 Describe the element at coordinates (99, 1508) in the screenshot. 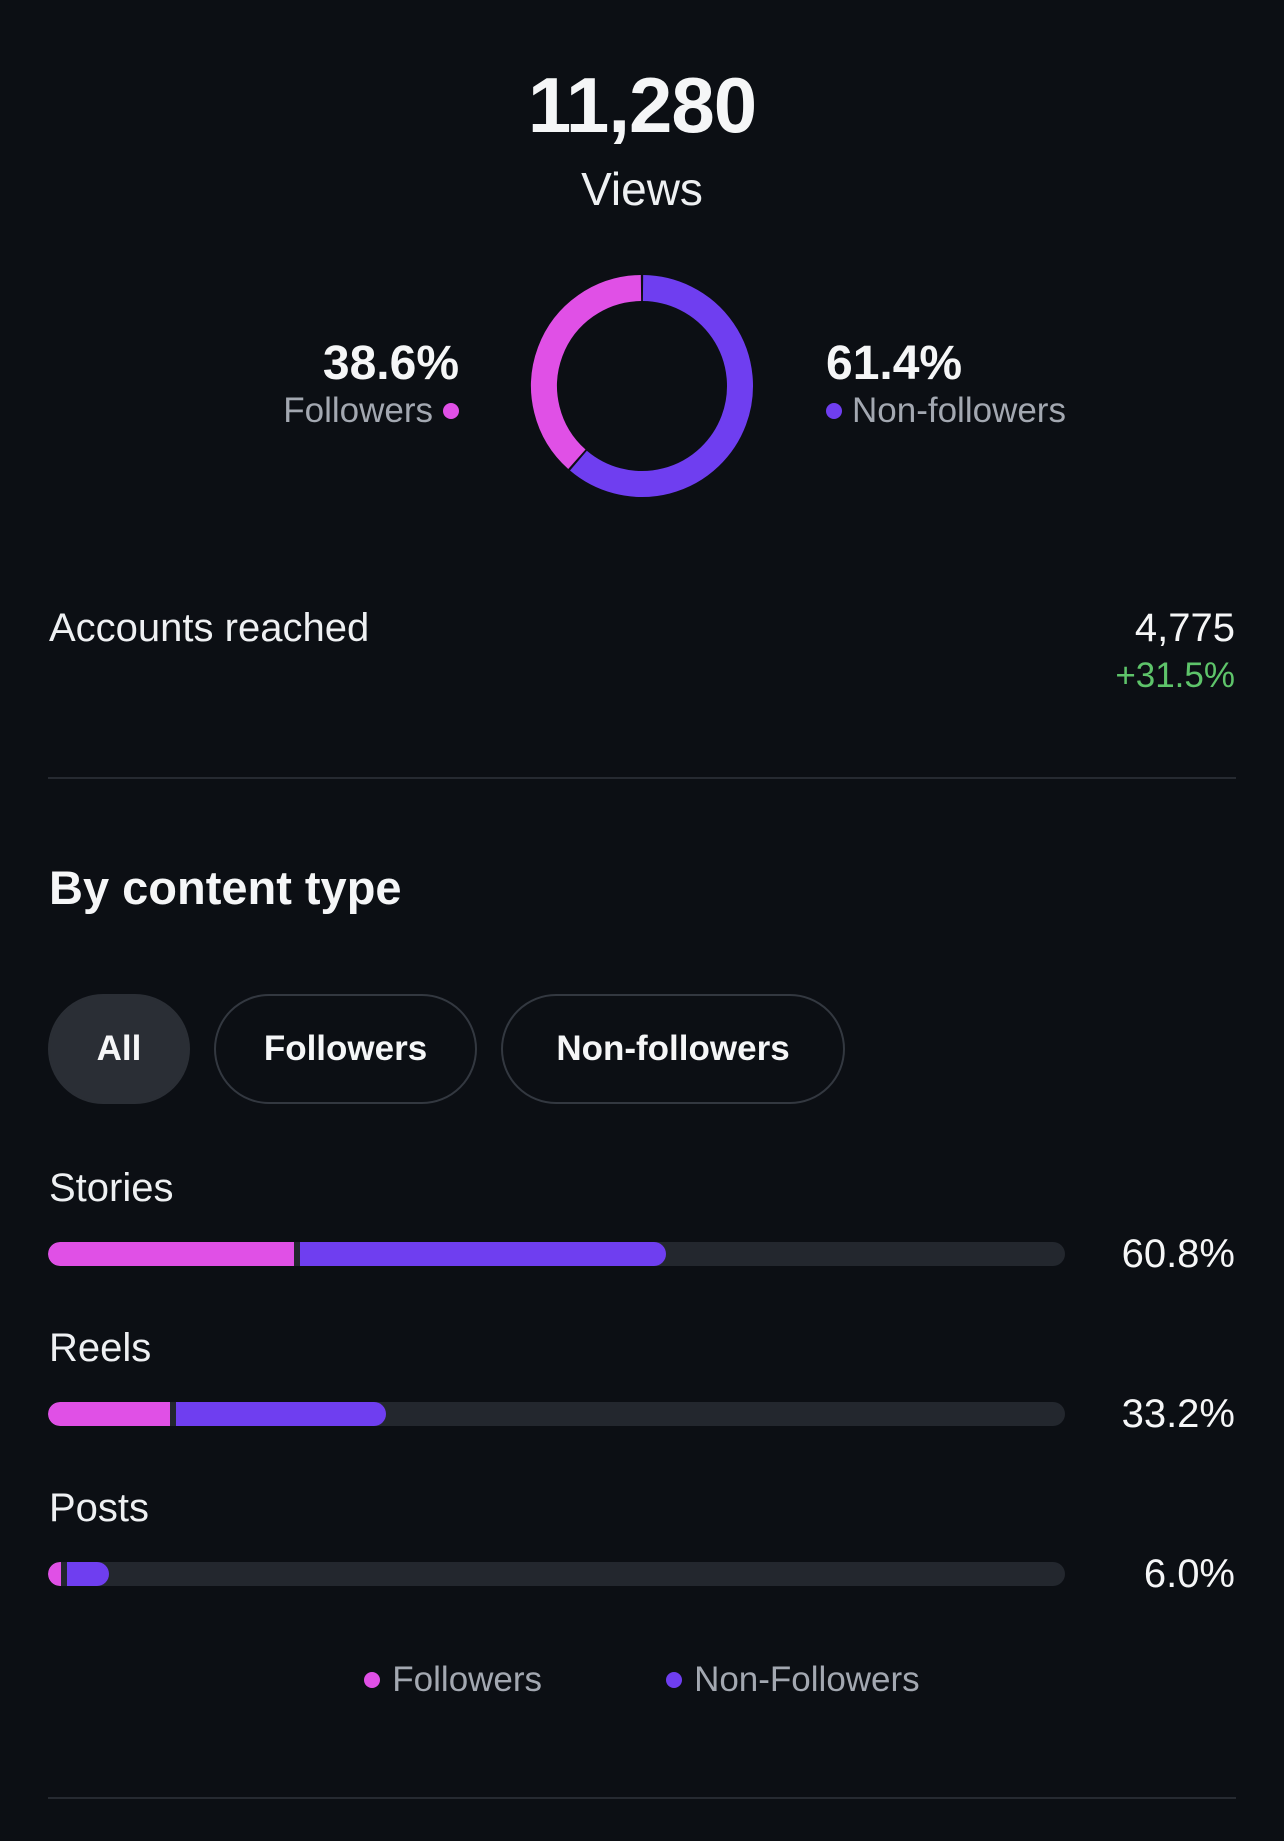

I see `posts-label: Posts` at that location.